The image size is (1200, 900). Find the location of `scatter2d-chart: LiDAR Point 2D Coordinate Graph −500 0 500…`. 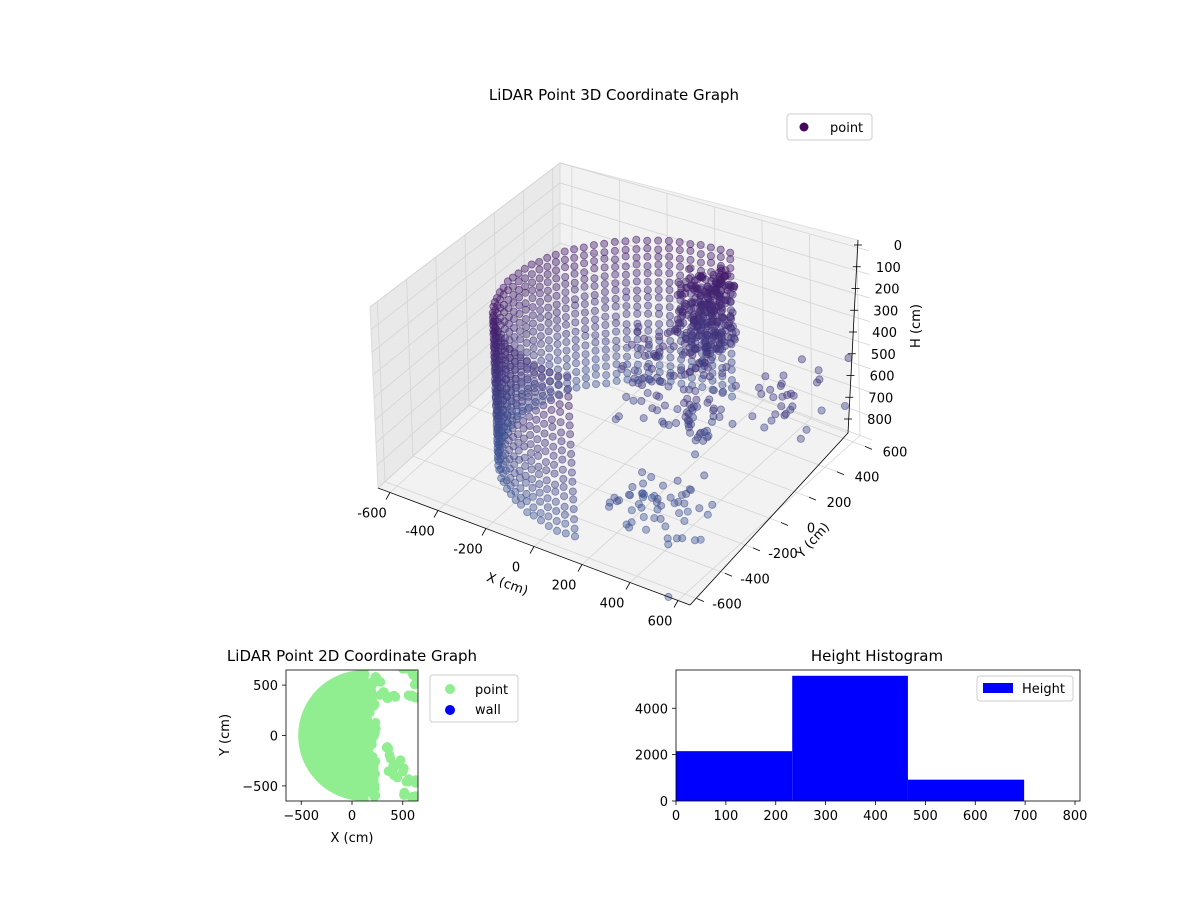

scatter2d-chart: LiDAR Point 2D Coordinate Graph −500 0 500… is located at coordinates (368, 746).